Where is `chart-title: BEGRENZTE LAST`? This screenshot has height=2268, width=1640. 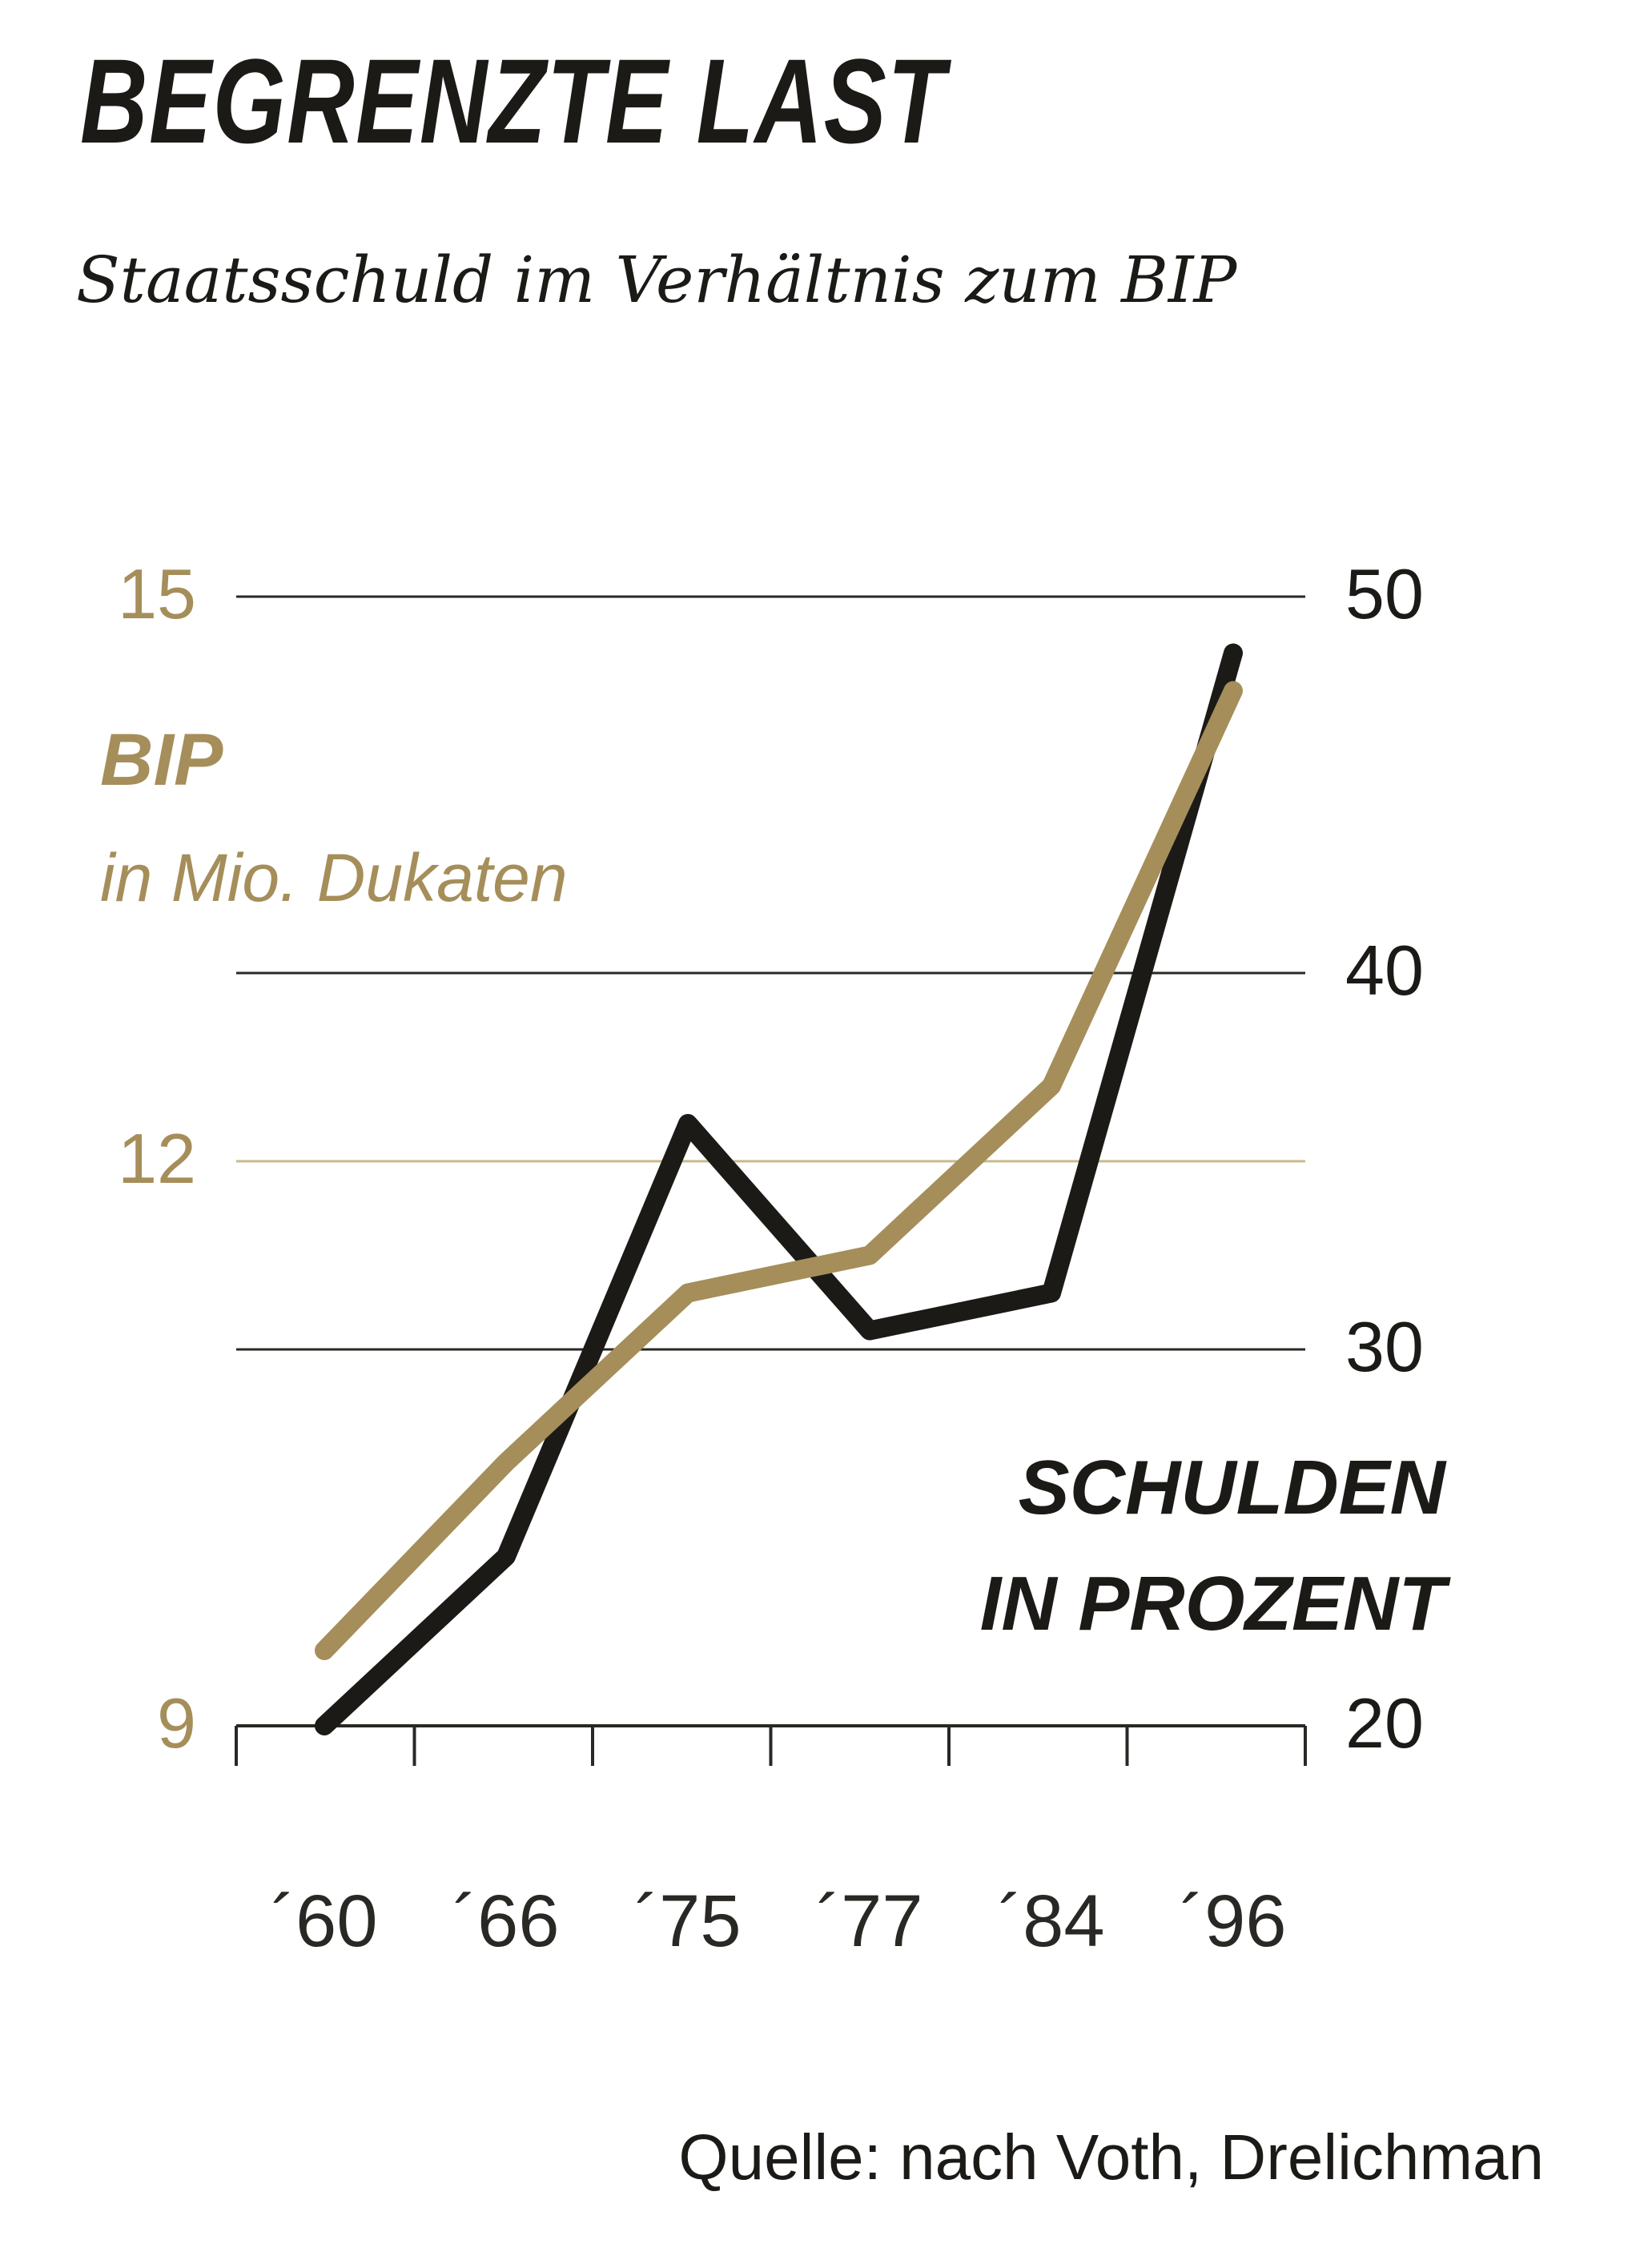 chart-title: BEGRENZTE LAST is located at coordinates (513, 101).